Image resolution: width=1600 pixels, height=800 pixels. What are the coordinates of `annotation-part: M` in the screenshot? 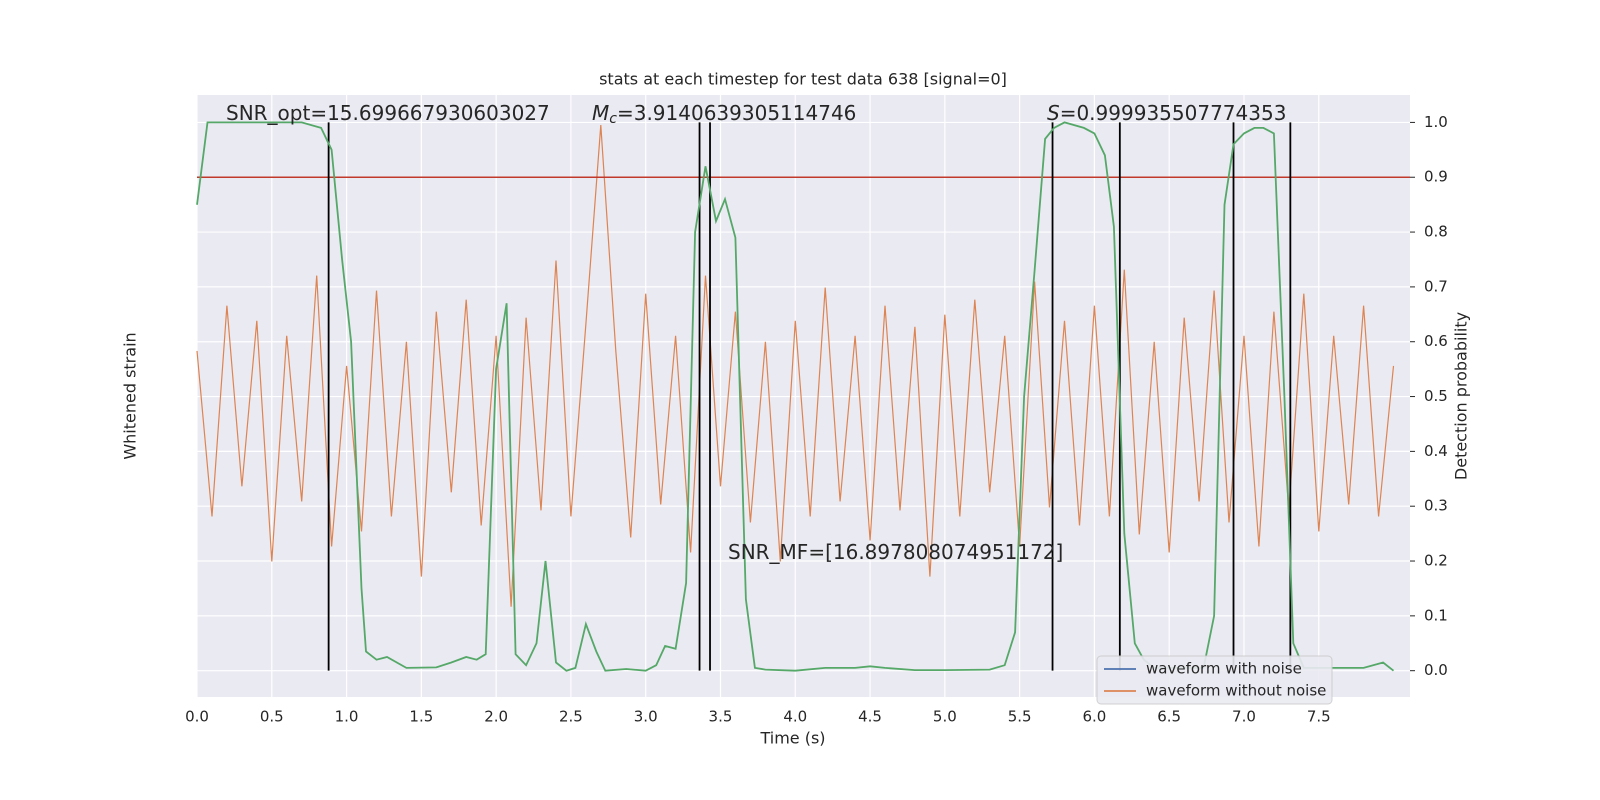 It's located at (600, 113).